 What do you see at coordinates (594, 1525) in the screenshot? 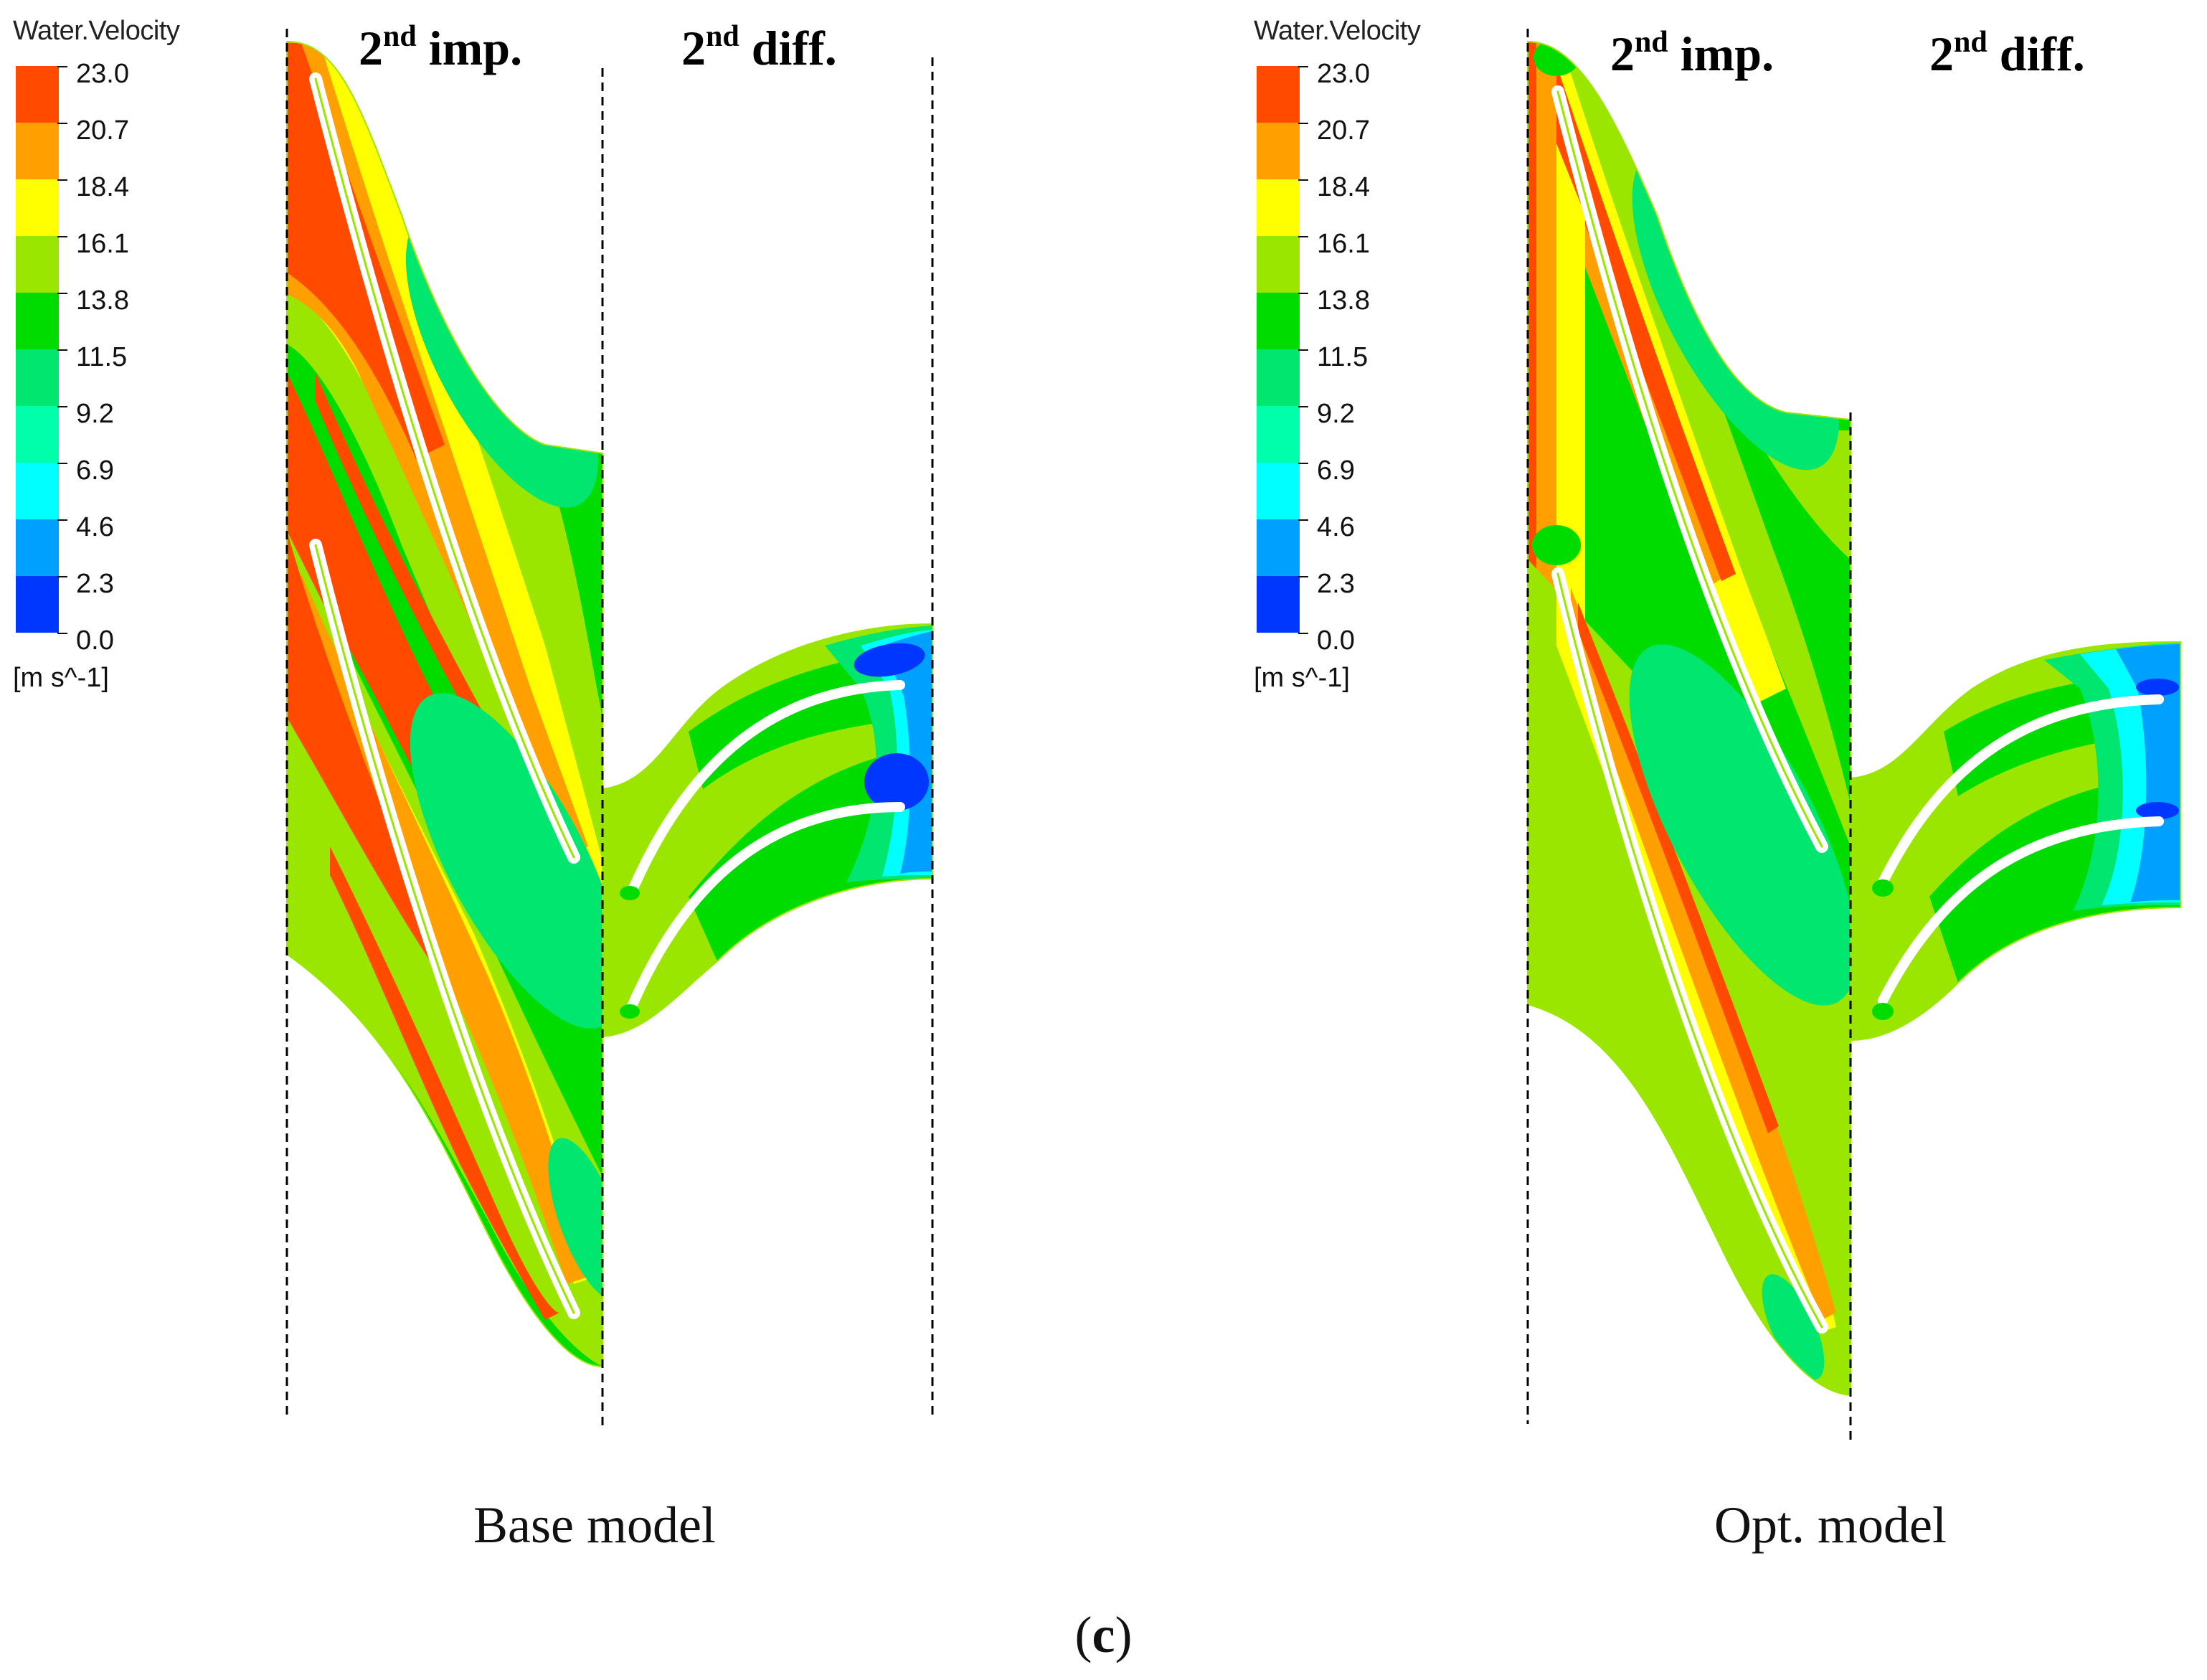
I see `model-label: Base model` at bounding box center [594, 1525].